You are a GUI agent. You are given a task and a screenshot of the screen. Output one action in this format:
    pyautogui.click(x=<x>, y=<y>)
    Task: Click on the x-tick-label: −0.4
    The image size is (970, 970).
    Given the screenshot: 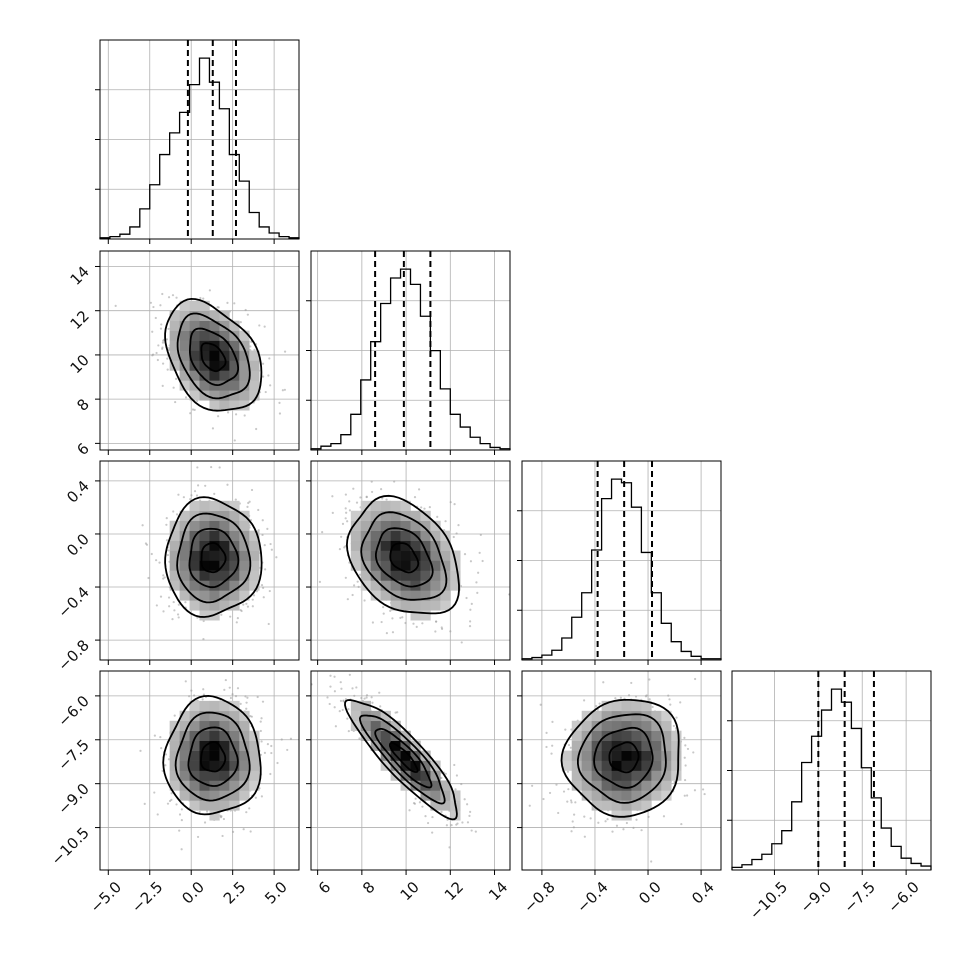 What is the action you would take?
    pyautogui.click(x=592, y=897)
    